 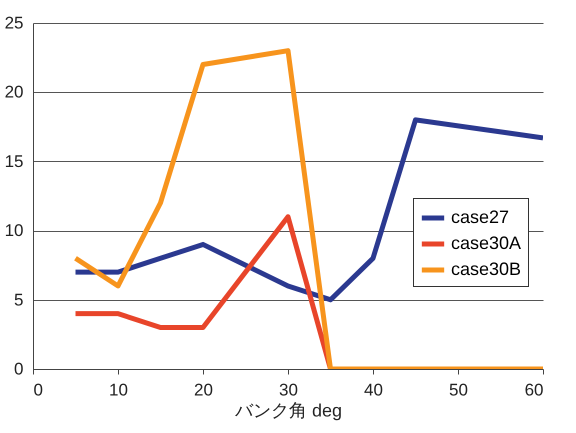 I want to click on x-tick-label: 0, so click(x=38, y=390).